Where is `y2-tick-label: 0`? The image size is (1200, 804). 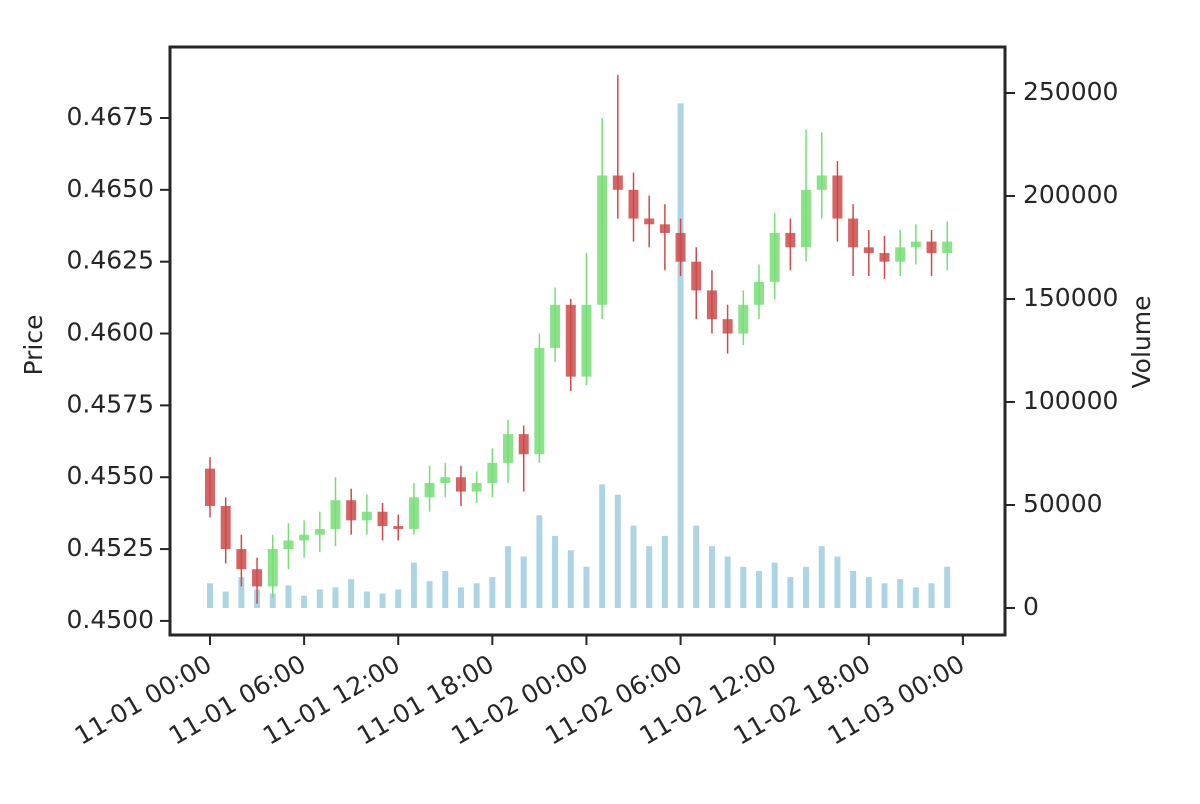
y2-tick-label: 0 is located at coordinates (1031, 606).